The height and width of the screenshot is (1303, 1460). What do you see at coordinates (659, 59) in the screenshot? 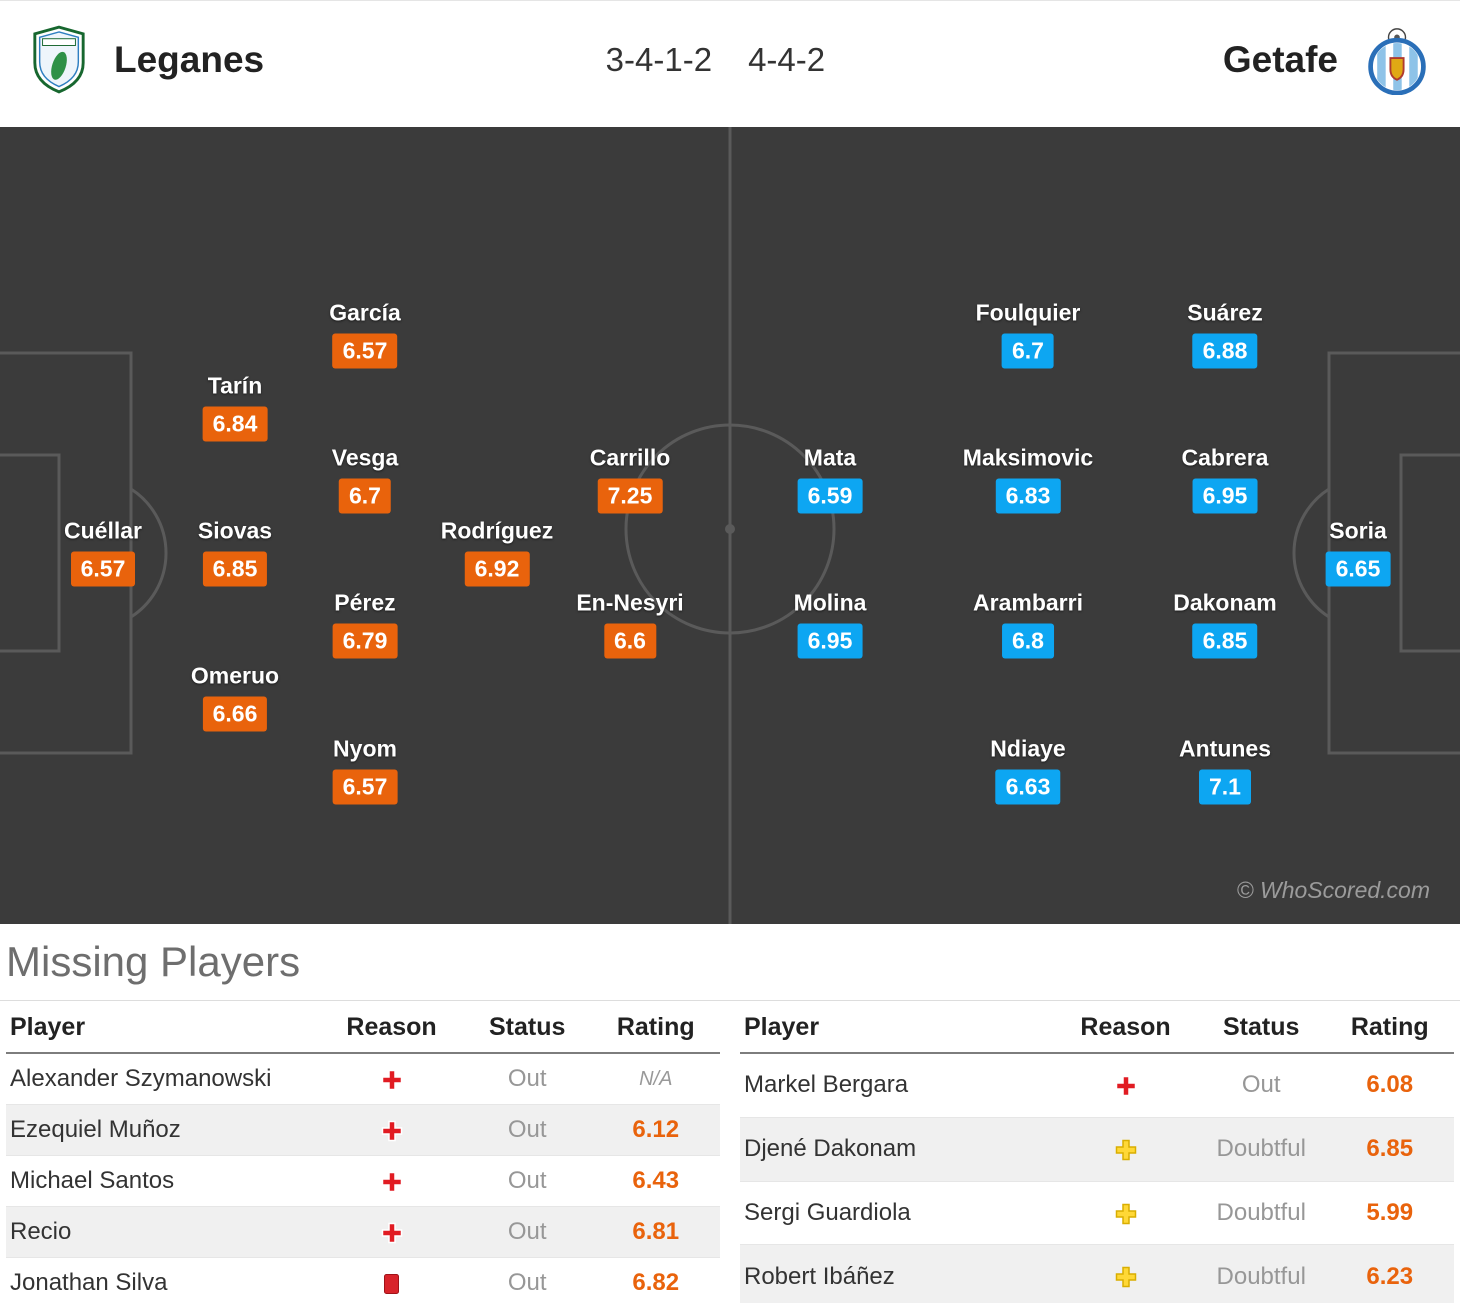
I see `home-formation: 3-4-1-2` at bounding box center [659, 59].